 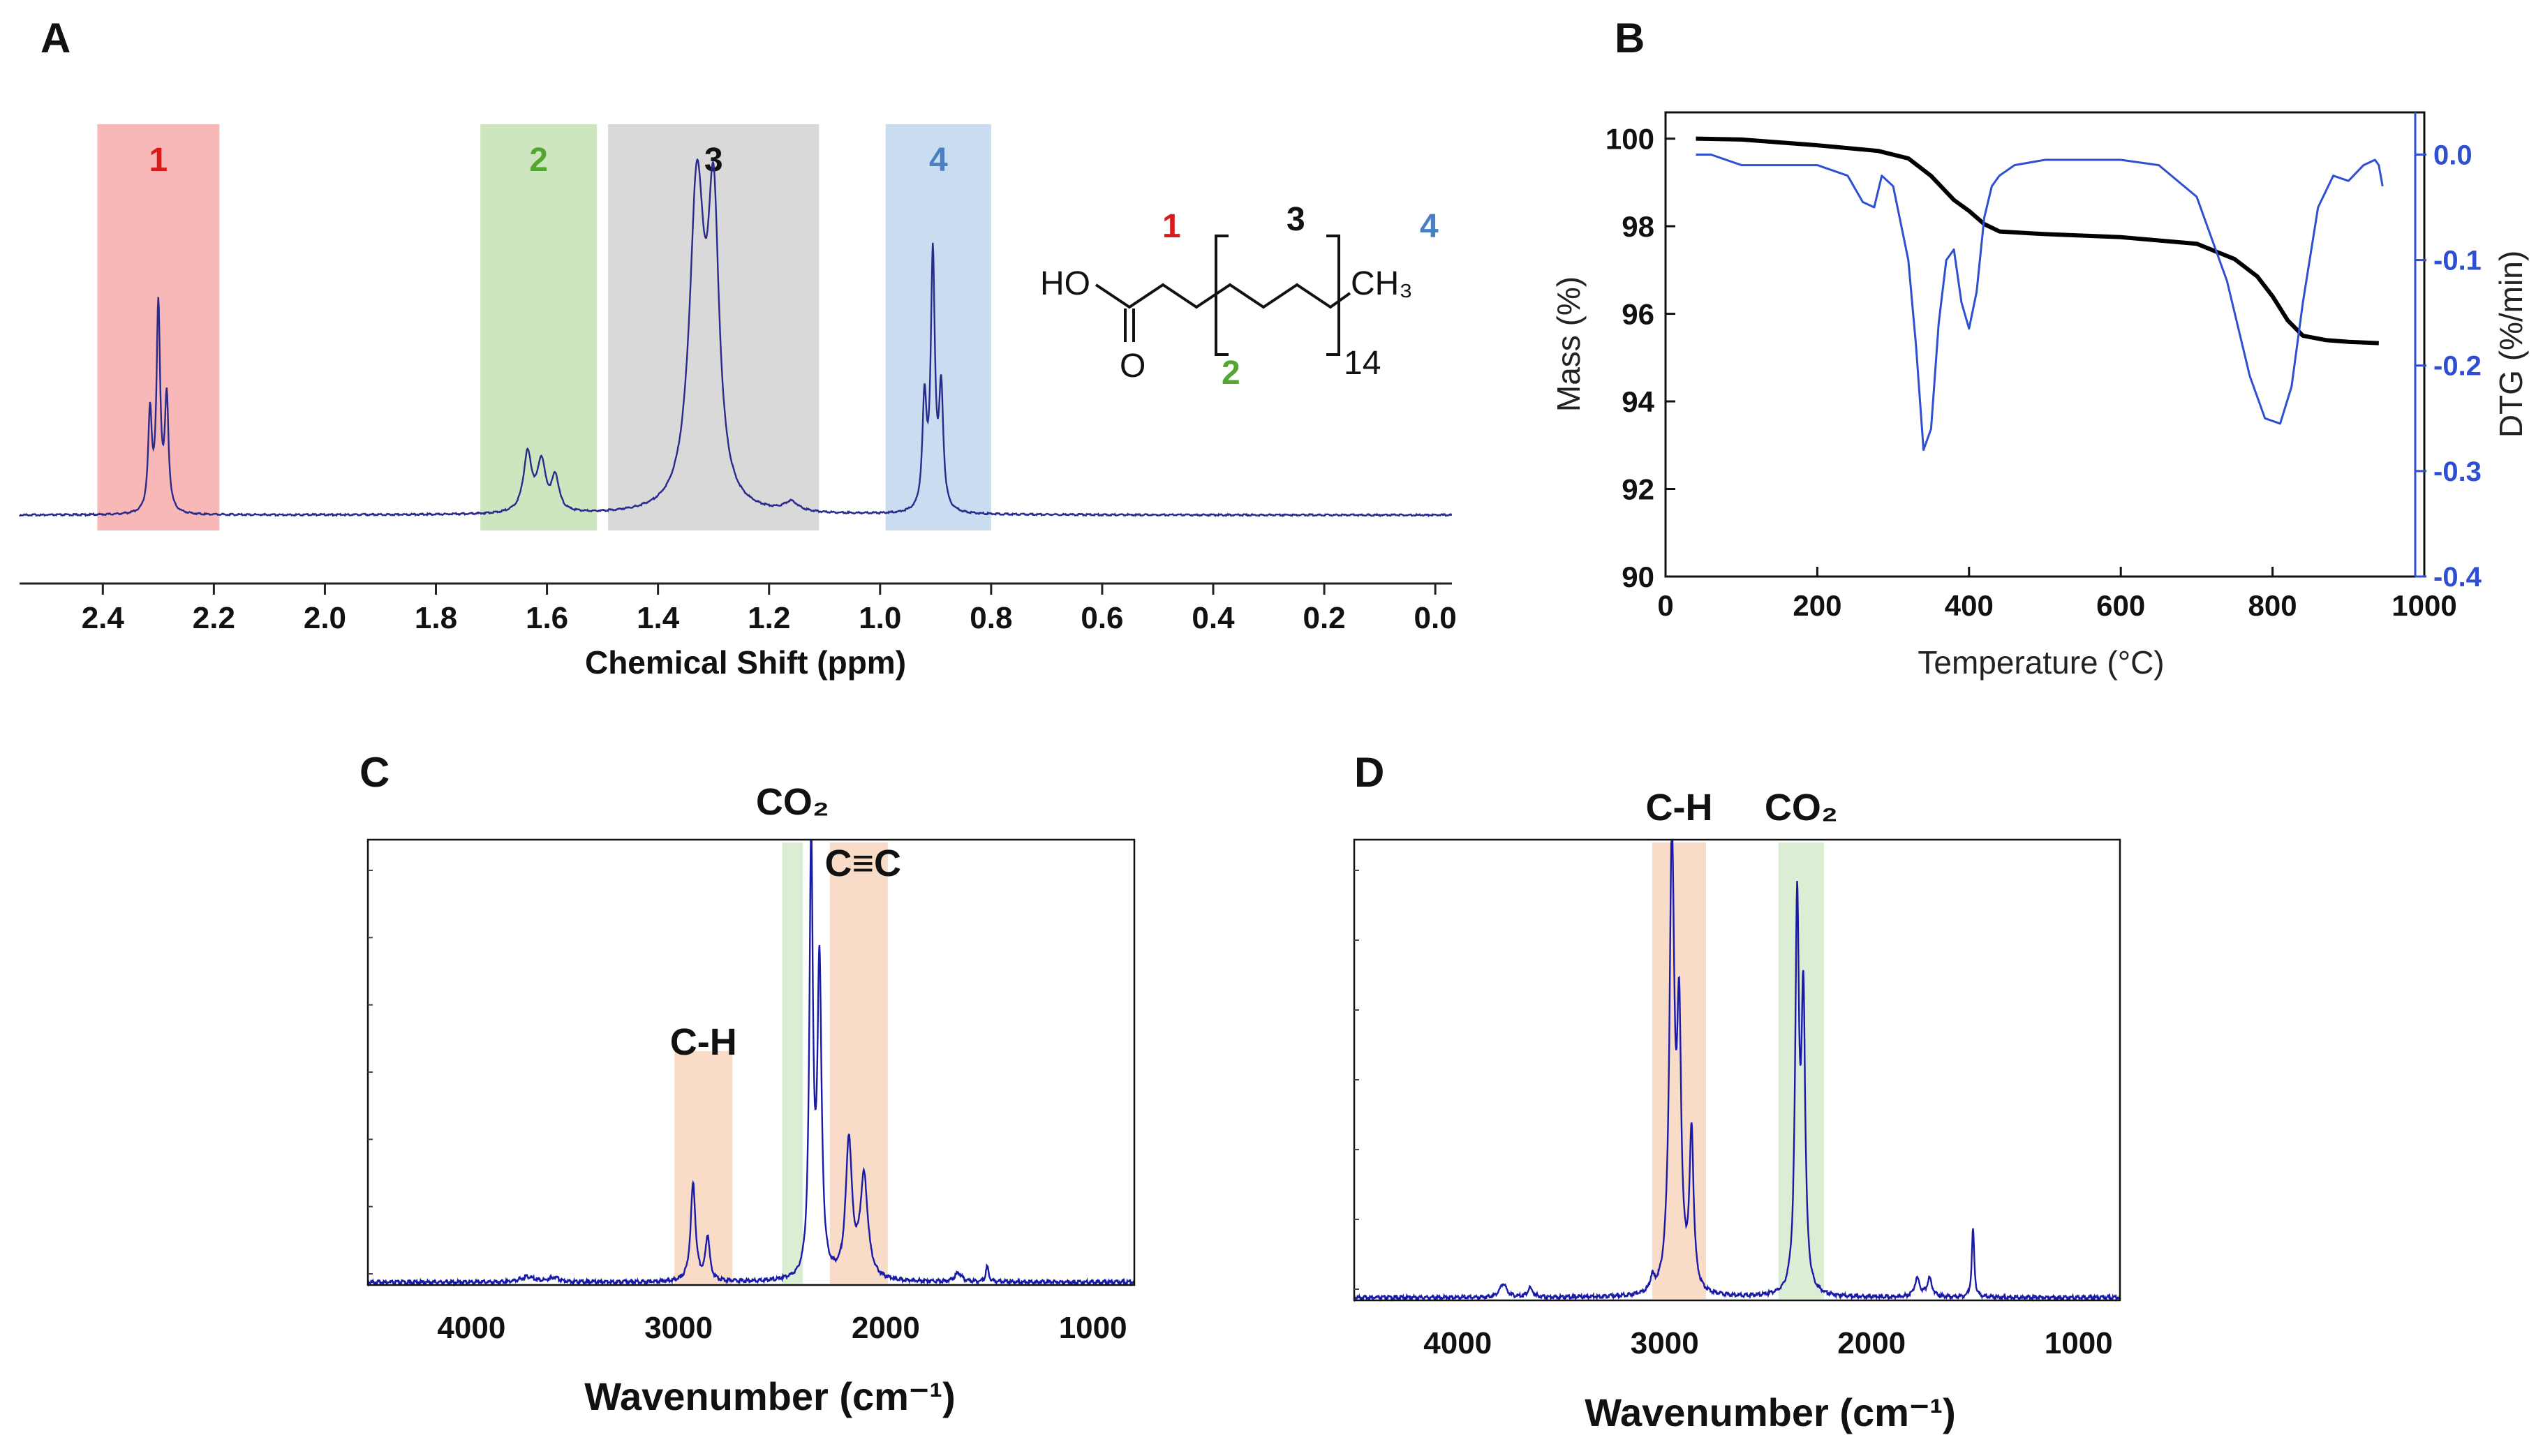 I want to click on ir-c-x-tick-label: 1000, so click(x=1093, y=1328).